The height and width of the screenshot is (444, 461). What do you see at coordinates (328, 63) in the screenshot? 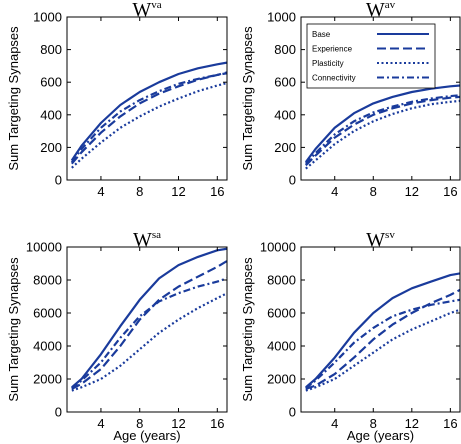
I see `legend-label: Plasticity` at bounding box center [328, 63].